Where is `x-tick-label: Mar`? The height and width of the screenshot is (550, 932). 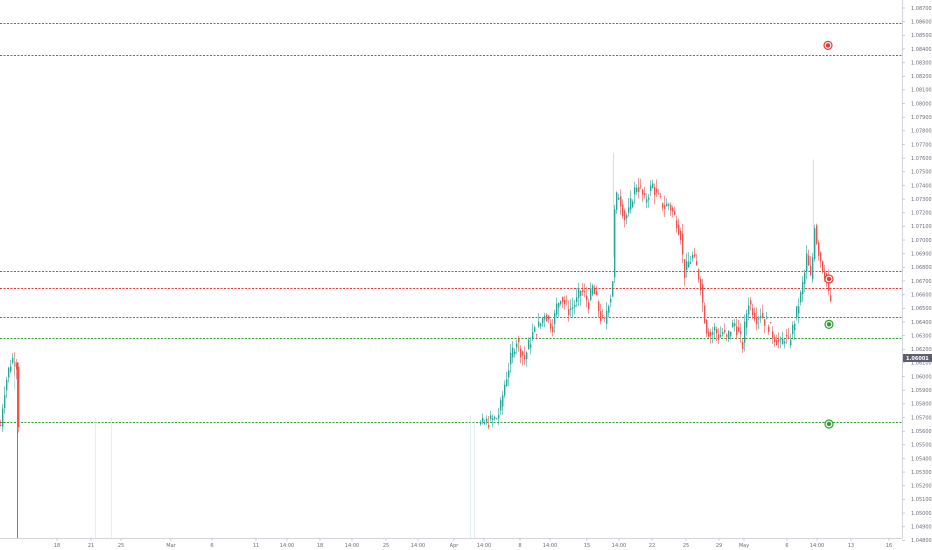
x-tick-label: Mar is located at coordinates (171, 546).